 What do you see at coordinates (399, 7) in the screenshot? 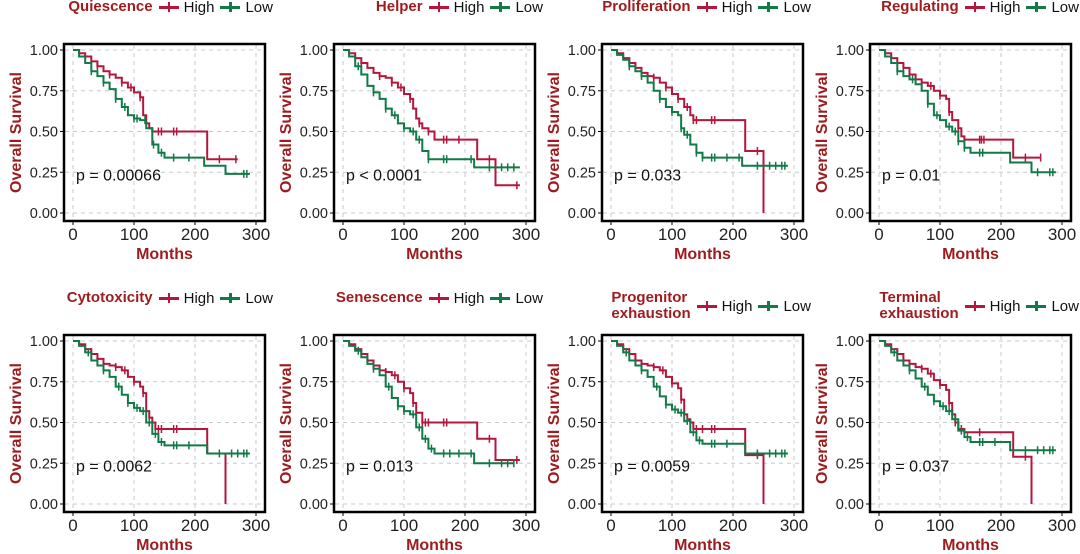
I see `legend-title: Helper` at bounding box center [399, 7].